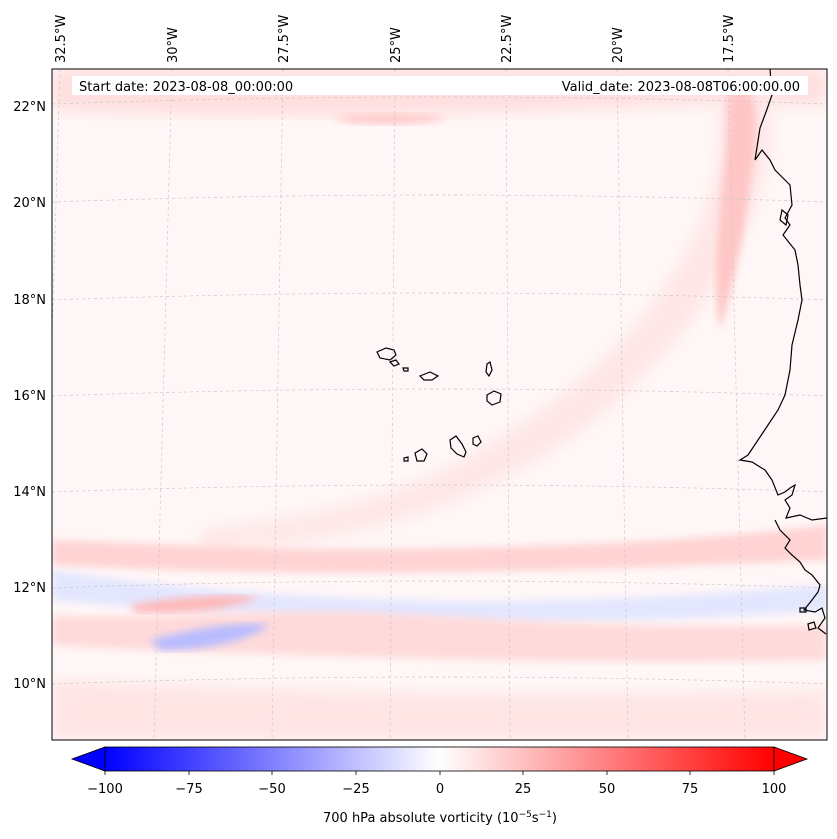  I want to click on colorbar-low-extension, so click(88, 759).